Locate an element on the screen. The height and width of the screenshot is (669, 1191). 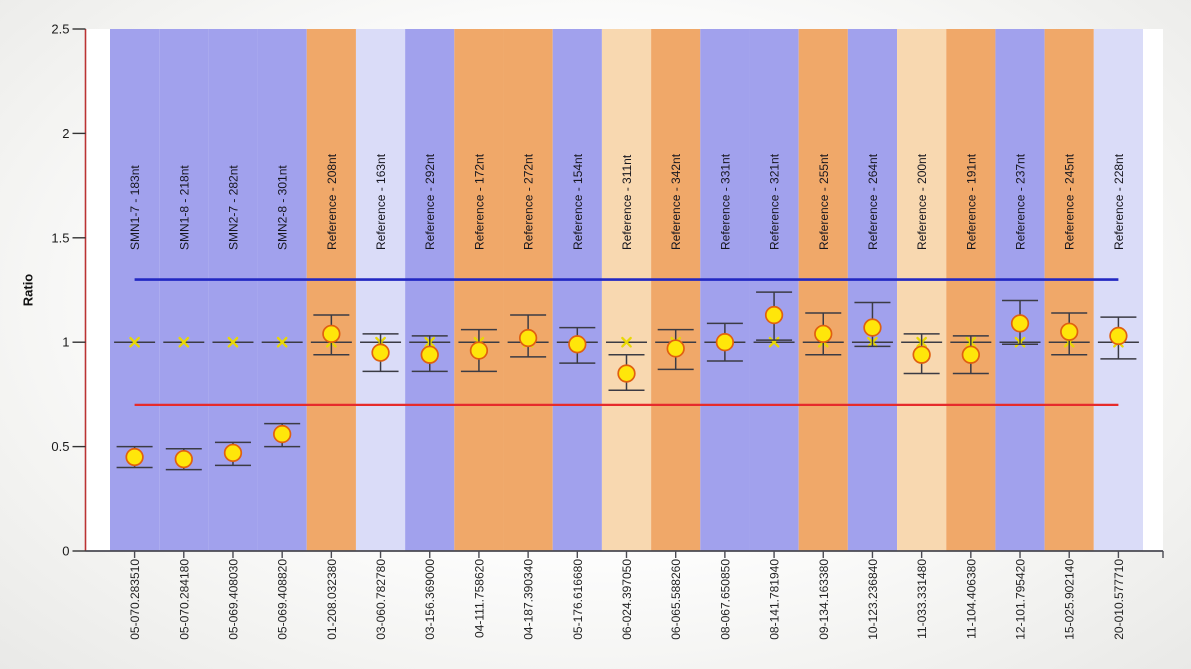
probe-label: Reference - 191nt is located at coordinates (971, 201).